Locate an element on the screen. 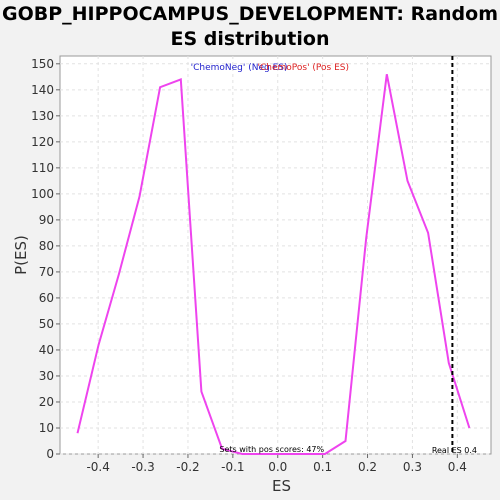  y-tick-label: 100 is located at coordinates (42, 194).